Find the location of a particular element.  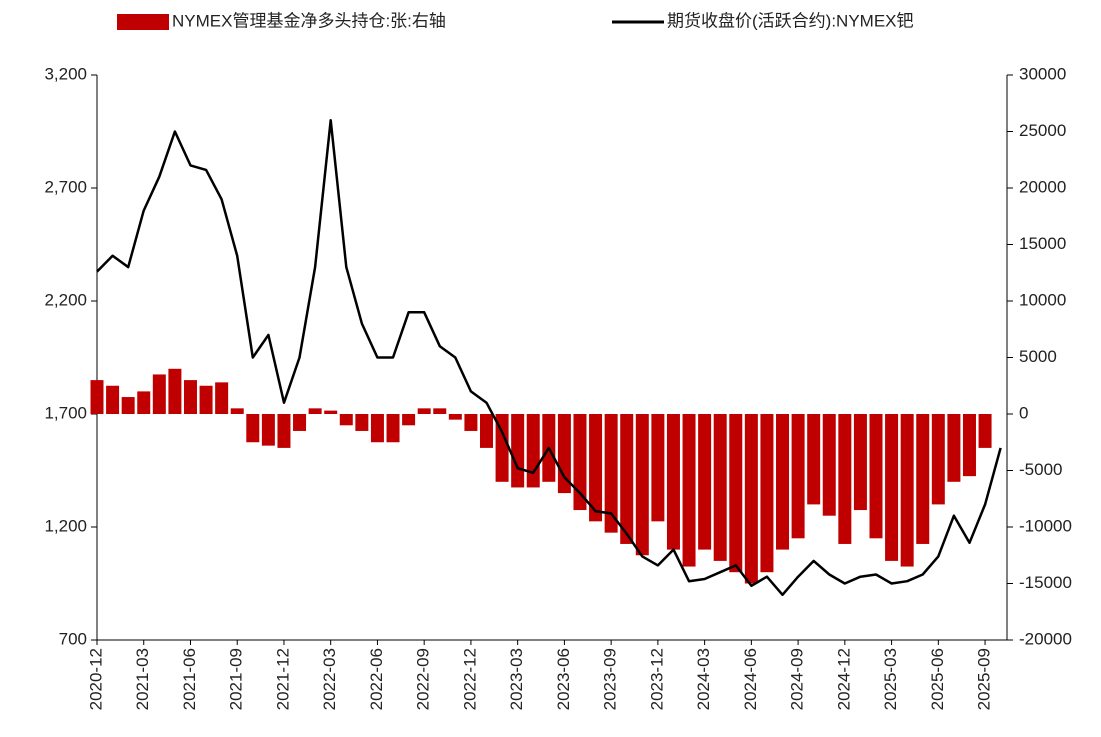

legend-label: NYMEX管理基金净多头持仓:张:右轴 is located at coordinates (309, 20).